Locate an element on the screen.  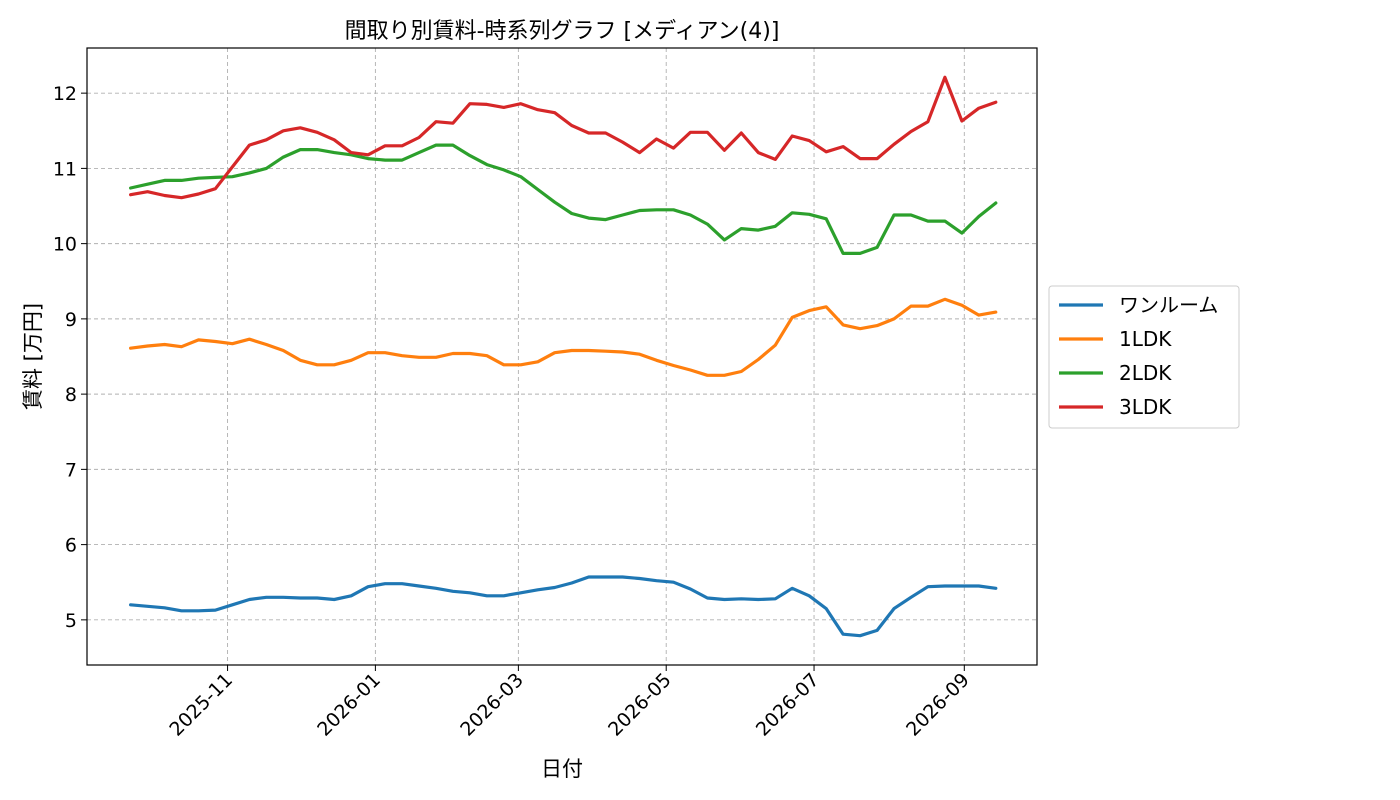
legend-label-2: 2LDK is located at coordinates (1145, 373).